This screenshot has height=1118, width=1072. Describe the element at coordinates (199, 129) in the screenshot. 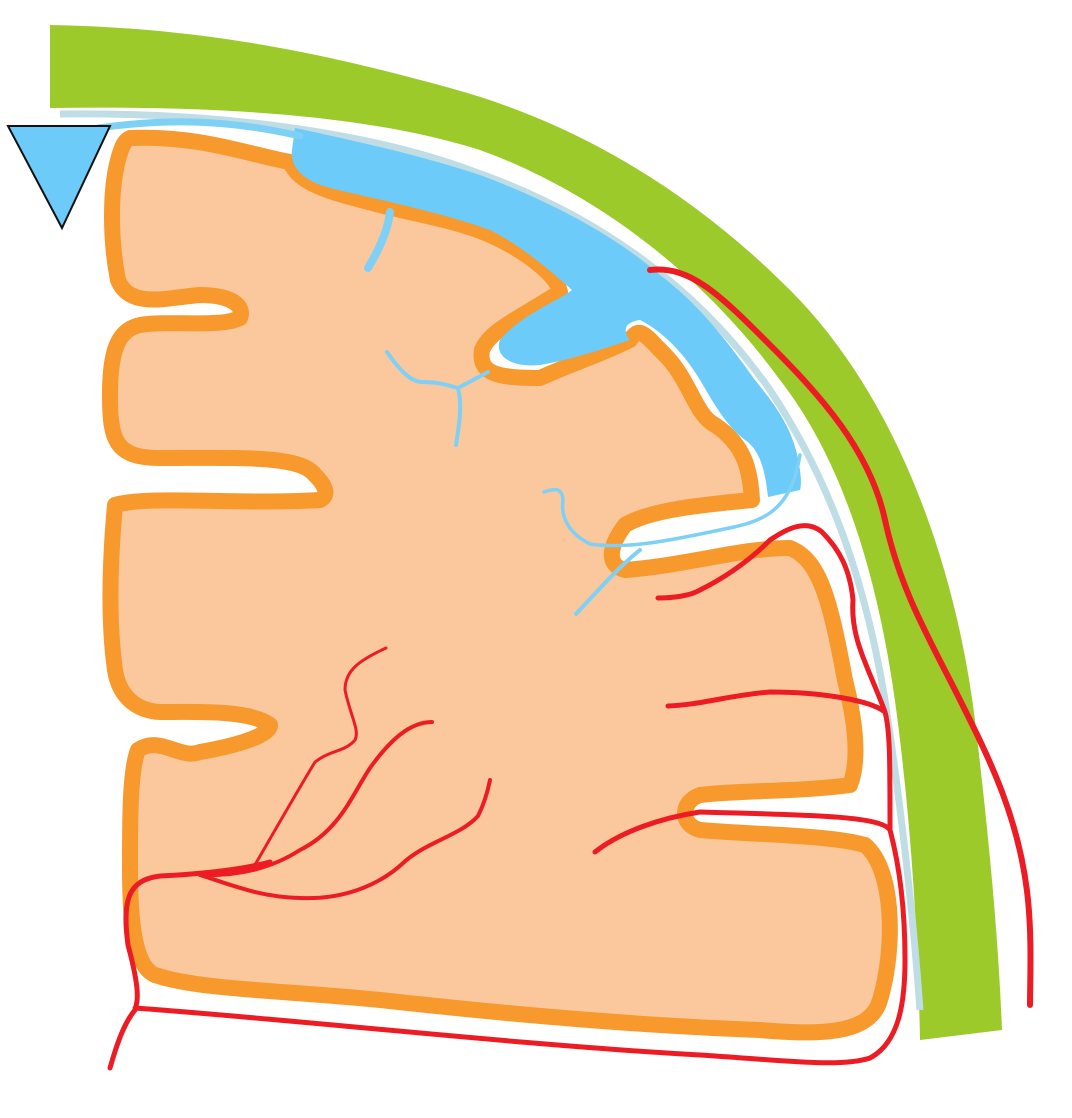

I see `venous-channel` at that location.